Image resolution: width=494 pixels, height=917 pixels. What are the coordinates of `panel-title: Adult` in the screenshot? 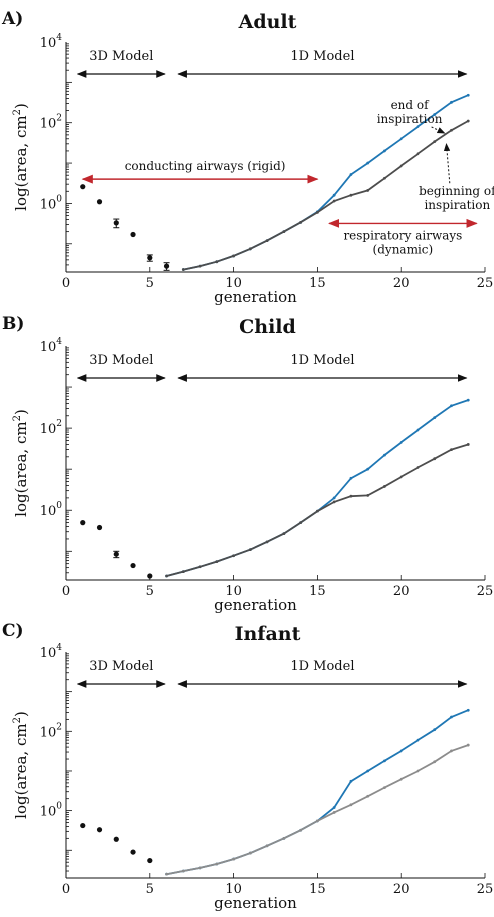 It's located at (267, 22).